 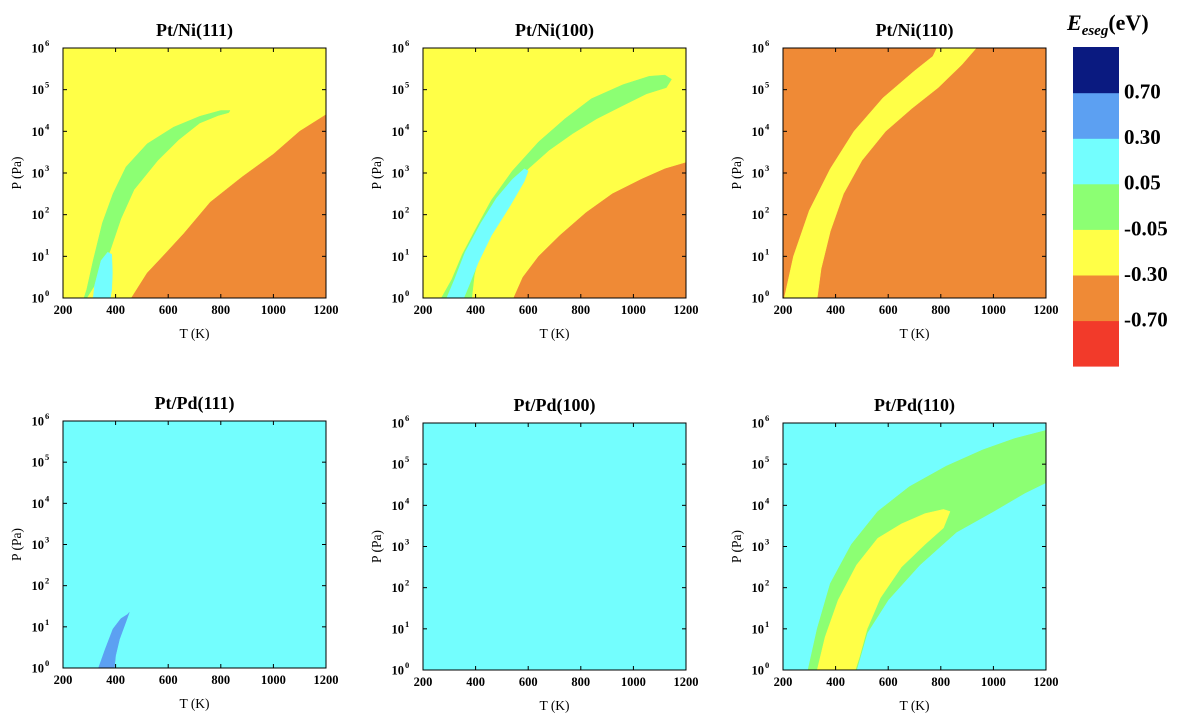 I want to click on colorbar-tick-label: -0.70, so click(x=1146, y=319).